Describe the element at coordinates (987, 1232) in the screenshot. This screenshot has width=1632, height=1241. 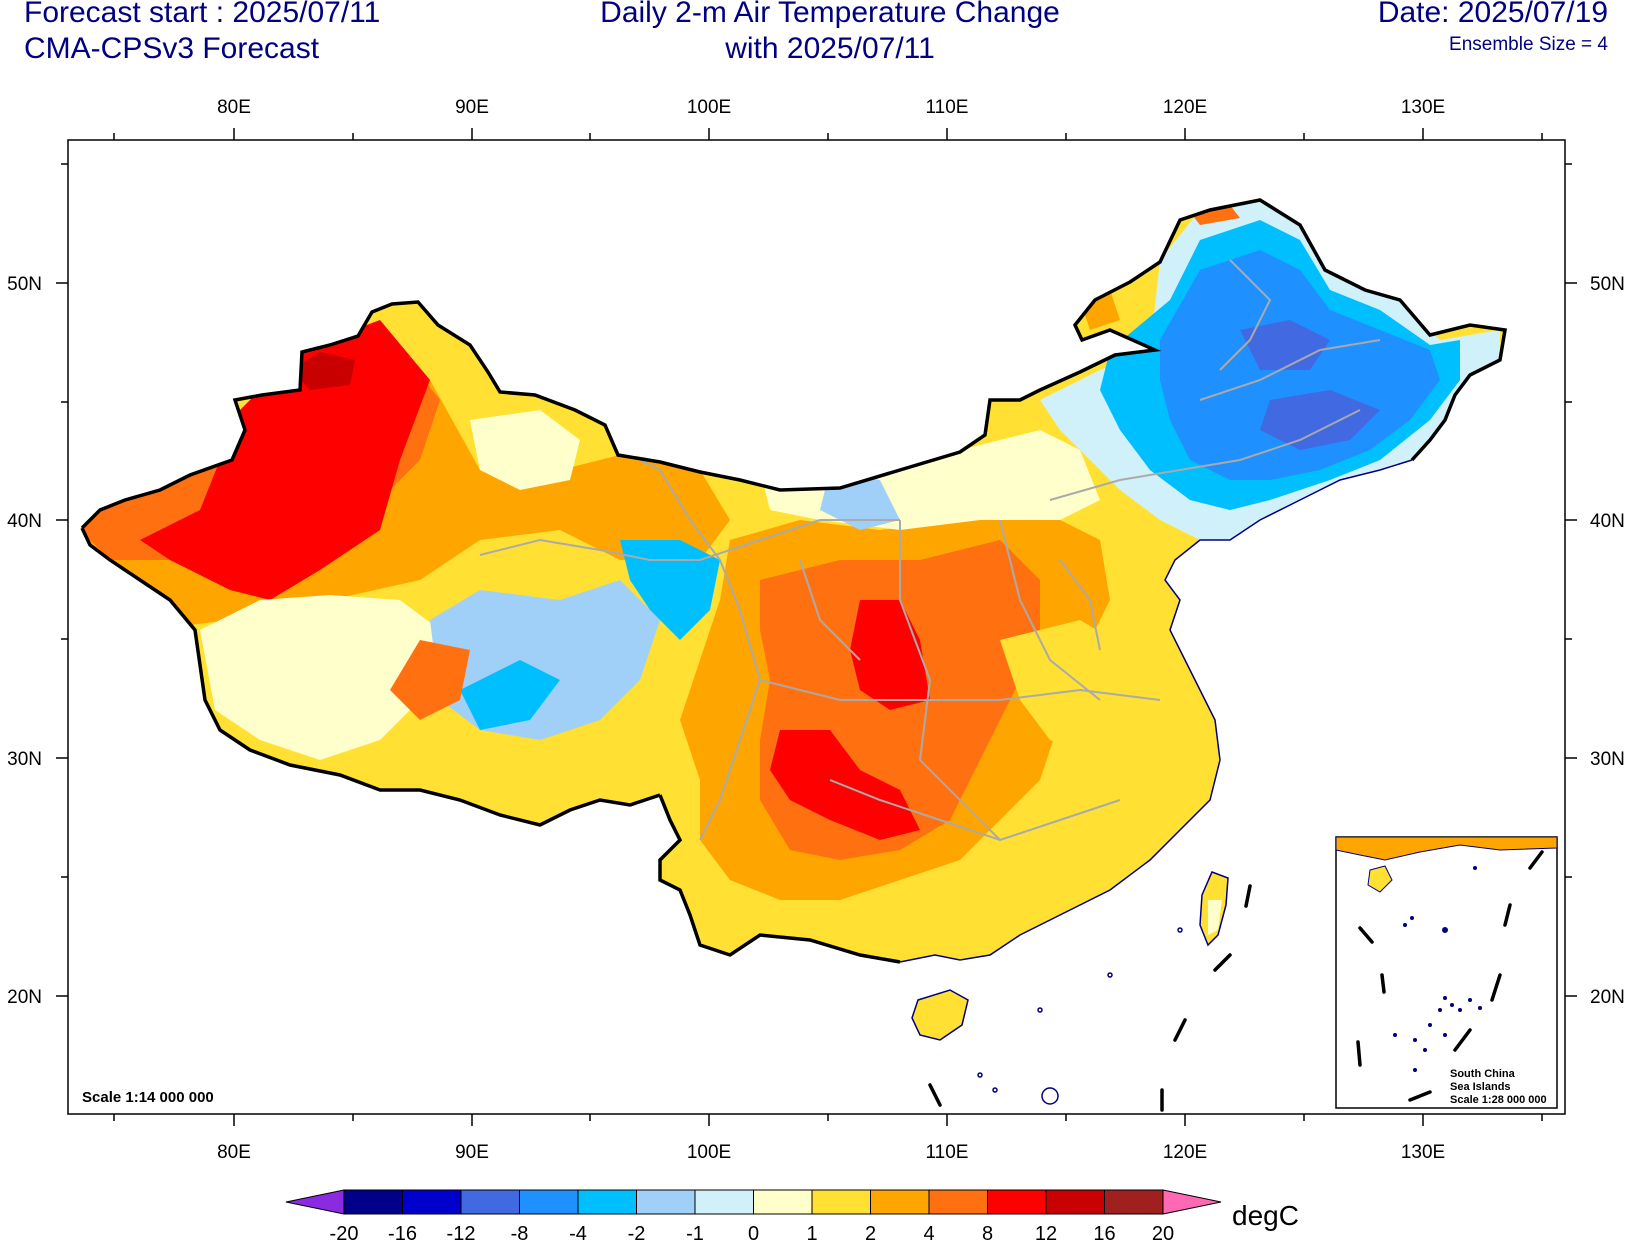
I see `colorbar-tick-label: 8` at that location.